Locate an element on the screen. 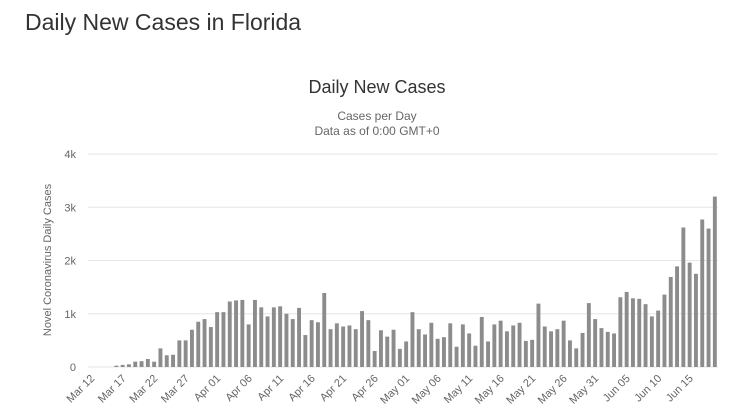 Image resolution: width=734 pixels, height=419 pixels. page-title: Daily New Cases in Florida is located at coordinates (163, 22).